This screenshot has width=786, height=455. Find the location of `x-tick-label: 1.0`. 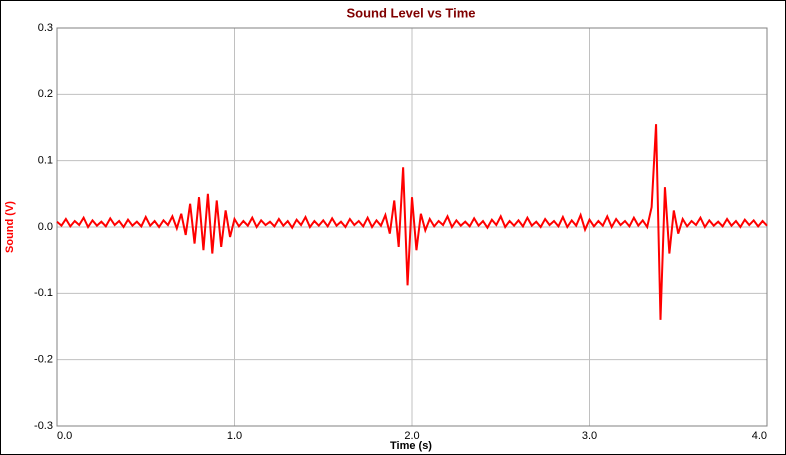

x-tick-label: 1.0 is located at coordinates (234, 436).